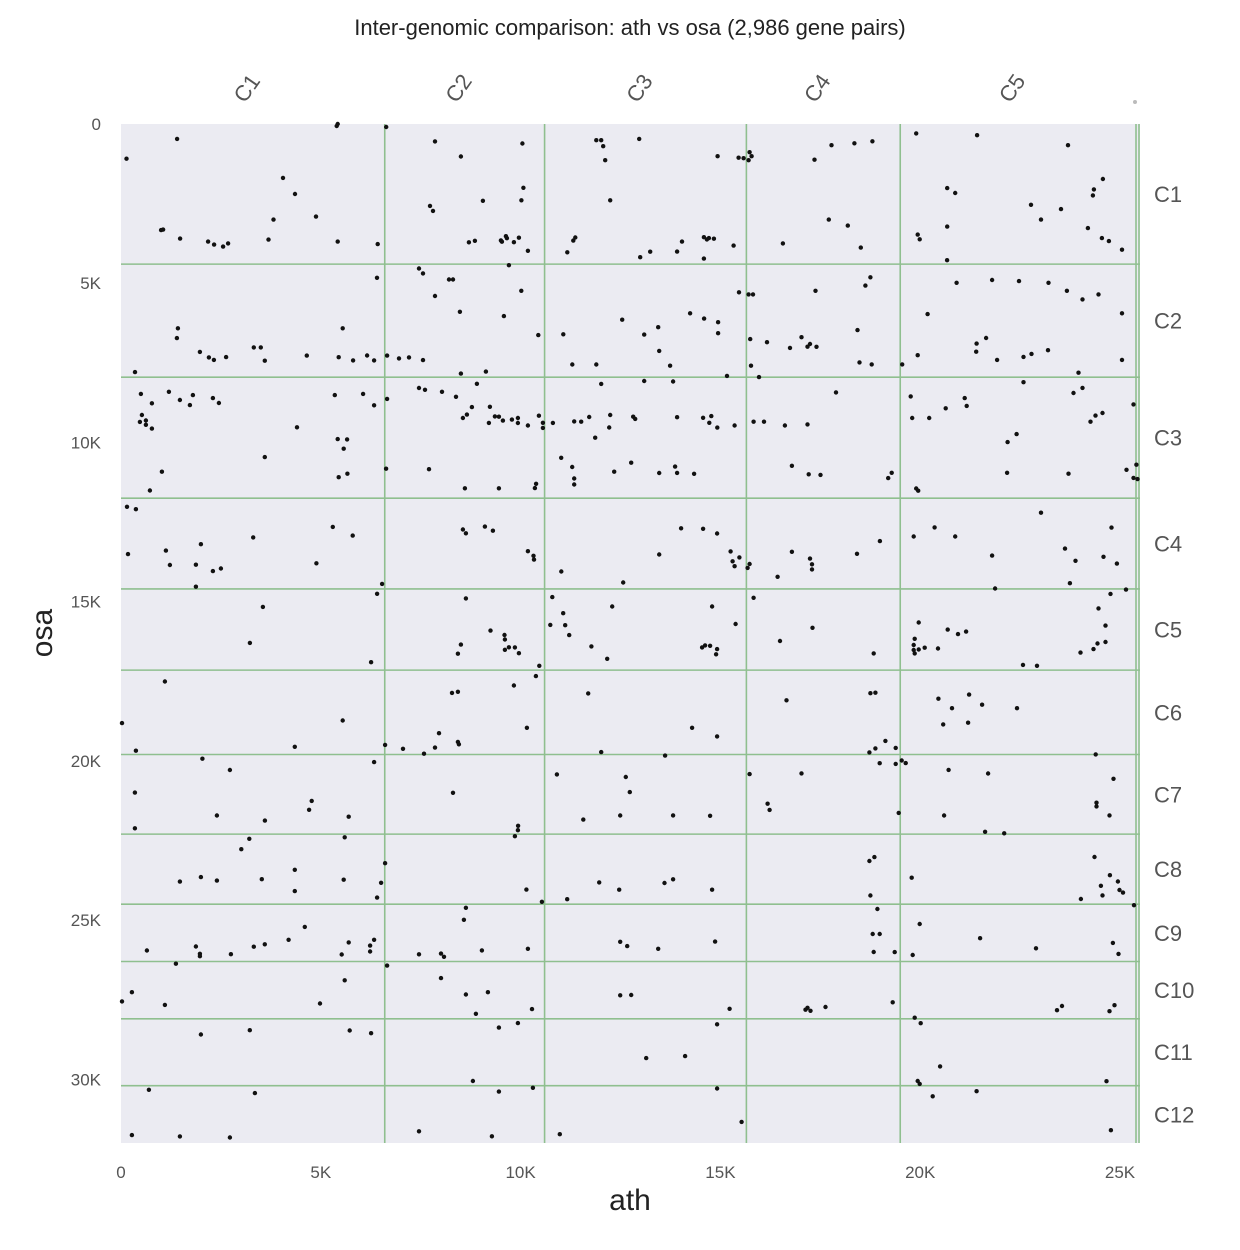 This screenshot has height=1250, width=1240. What do you see at coordinates (817, 87) in the screenshot?
I see `x-chromosome-label: C4` at bounding box center [817, 87].